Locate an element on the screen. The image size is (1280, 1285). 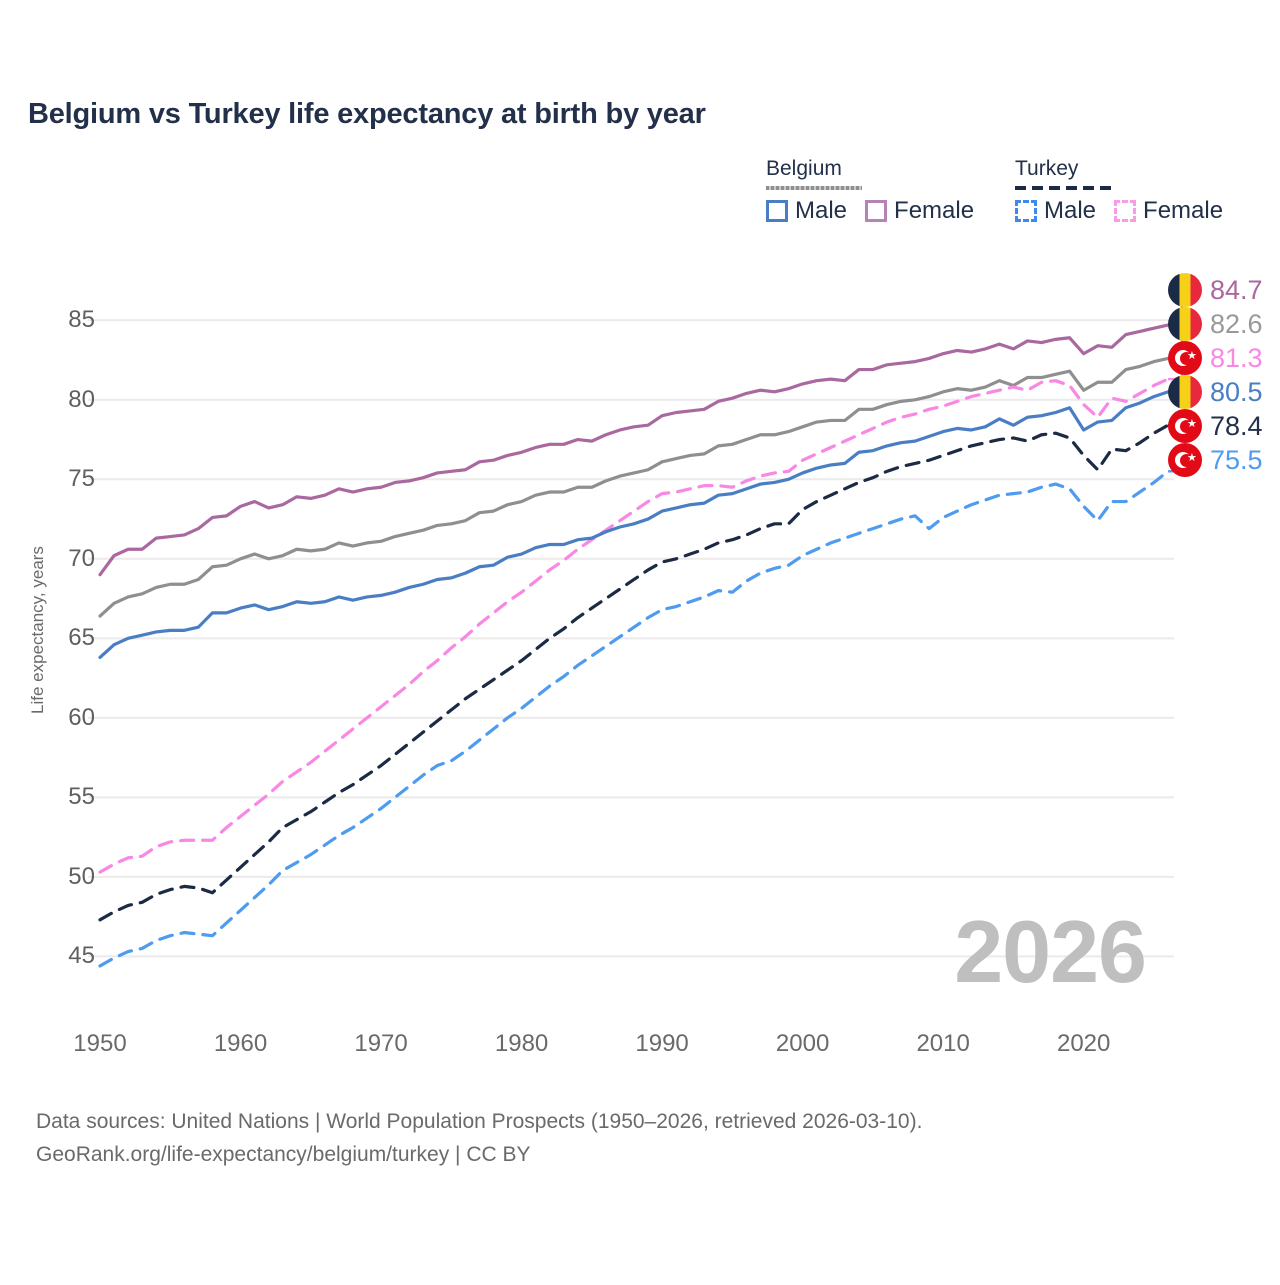
end-label-turkey-male: 75.5 is located at coordinates (1215, 460).